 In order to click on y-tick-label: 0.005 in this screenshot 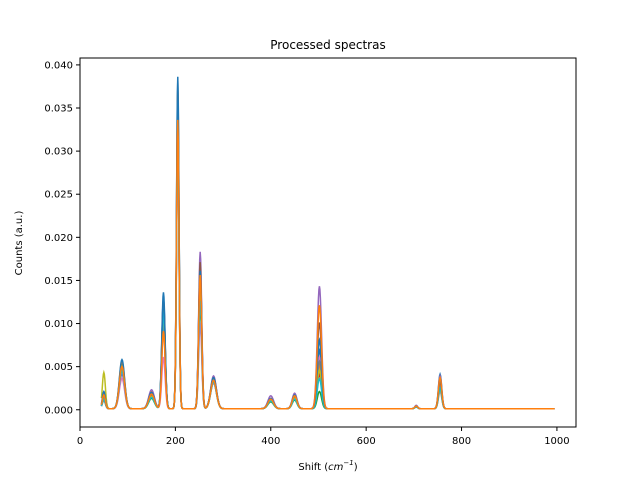, I will do `click(58, 367)`.